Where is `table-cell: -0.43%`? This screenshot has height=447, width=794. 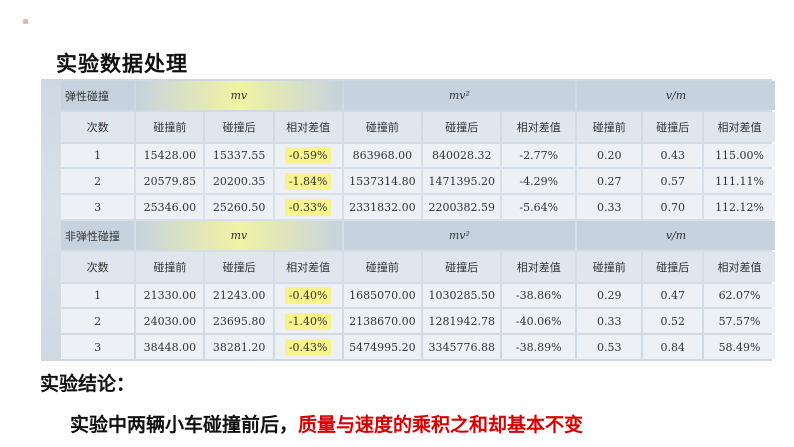
table-cell: -0.43% is located at coordinates (308, 347).